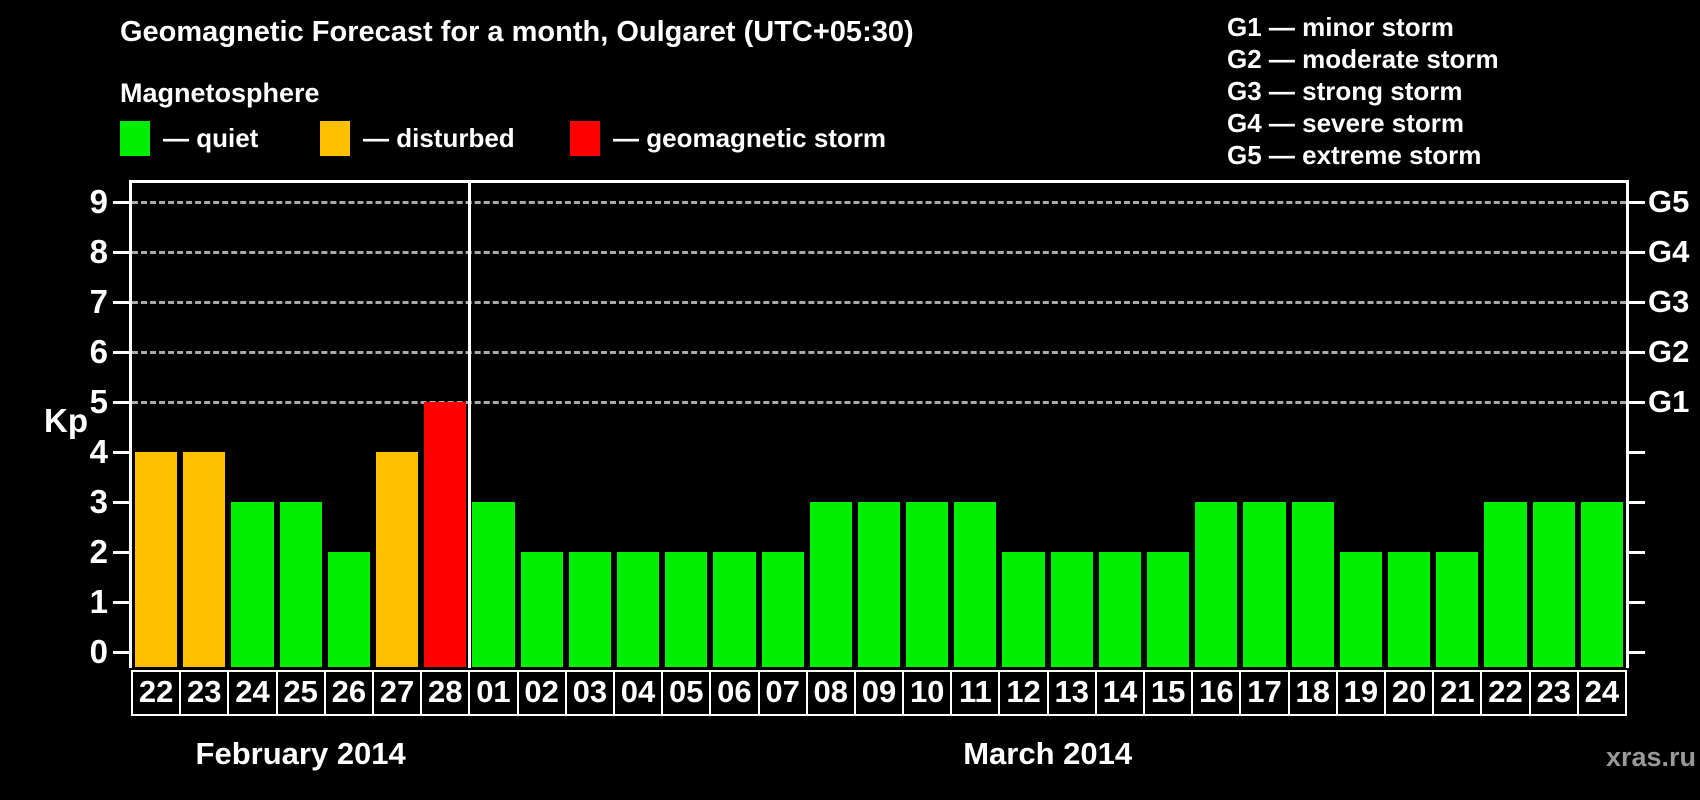 This screenshot has width=1700, height=800. I want to click on date-label-mar-06: 06, so click(734, 693).